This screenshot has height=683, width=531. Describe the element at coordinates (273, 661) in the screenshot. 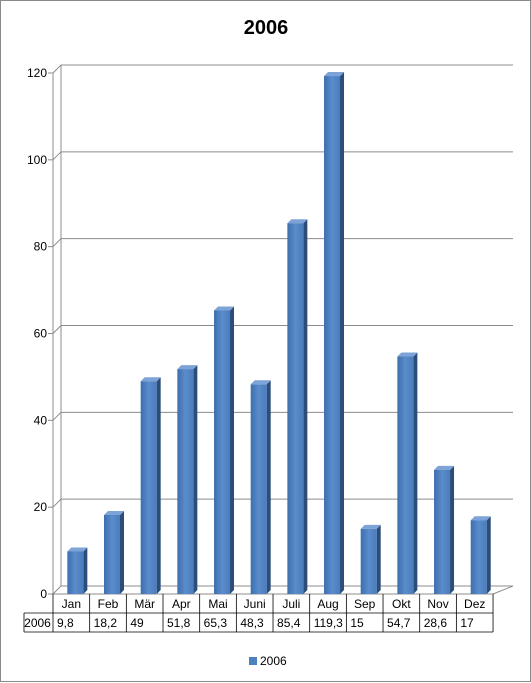

I see `legend-label: 2006` at that location.